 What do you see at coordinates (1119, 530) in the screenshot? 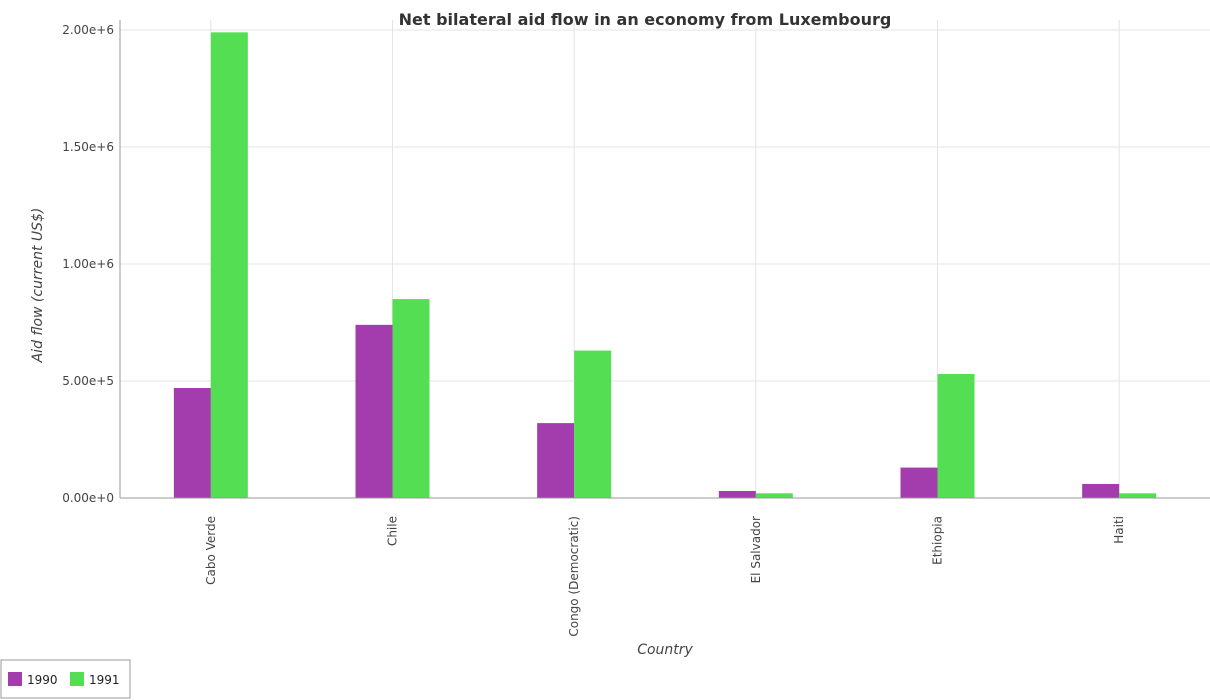
I see `x-tick-label: Haiti` at bounding box center [1119, 530].